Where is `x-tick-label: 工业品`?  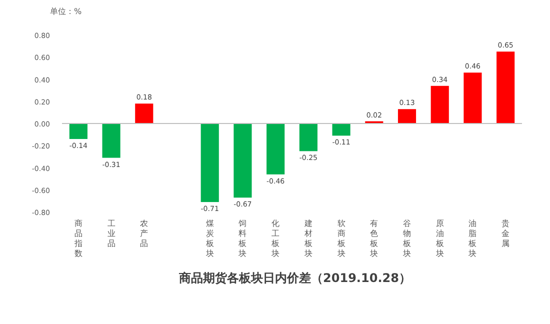
x-tick-label: 工业品 is located at coordinates (111, 233).